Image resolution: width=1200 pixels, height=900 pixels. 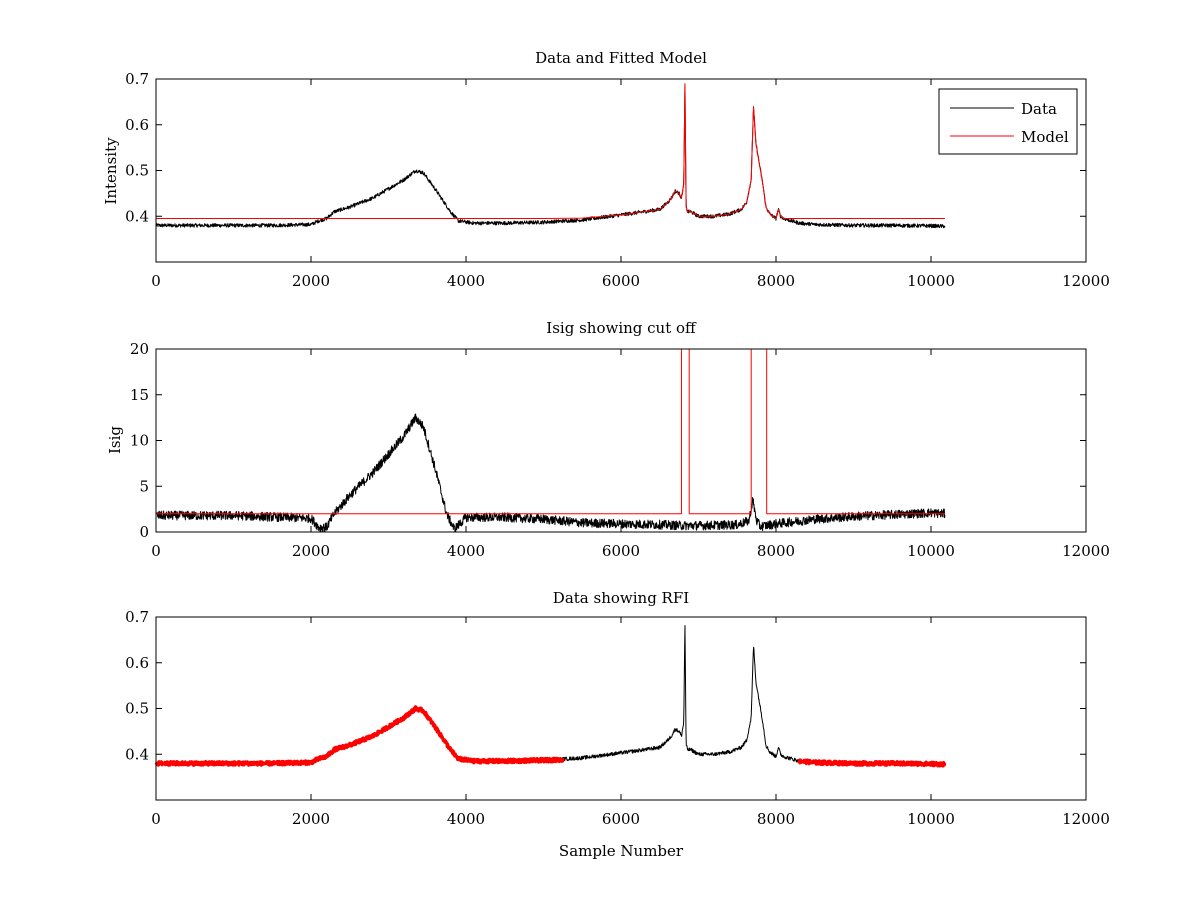 What do you see at coordinates (115, 440) in the screenshot?
I see `panel-2-y-axis-label: Isig` at bounding box center [115, 440].